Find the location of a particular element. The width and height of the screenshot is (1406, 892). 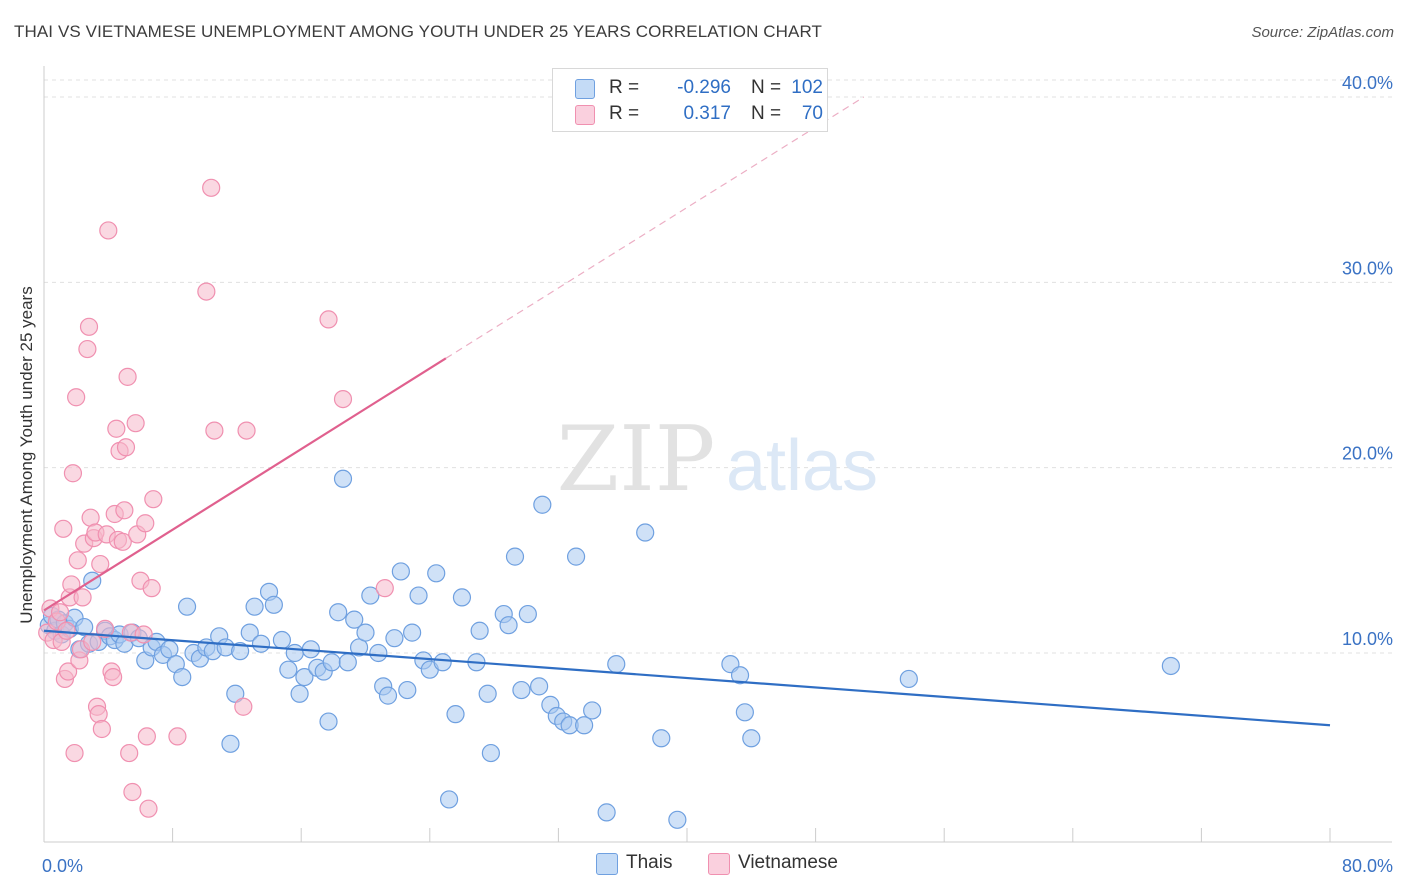

legend-n-value: 70 is located at coordinates (812, 113).